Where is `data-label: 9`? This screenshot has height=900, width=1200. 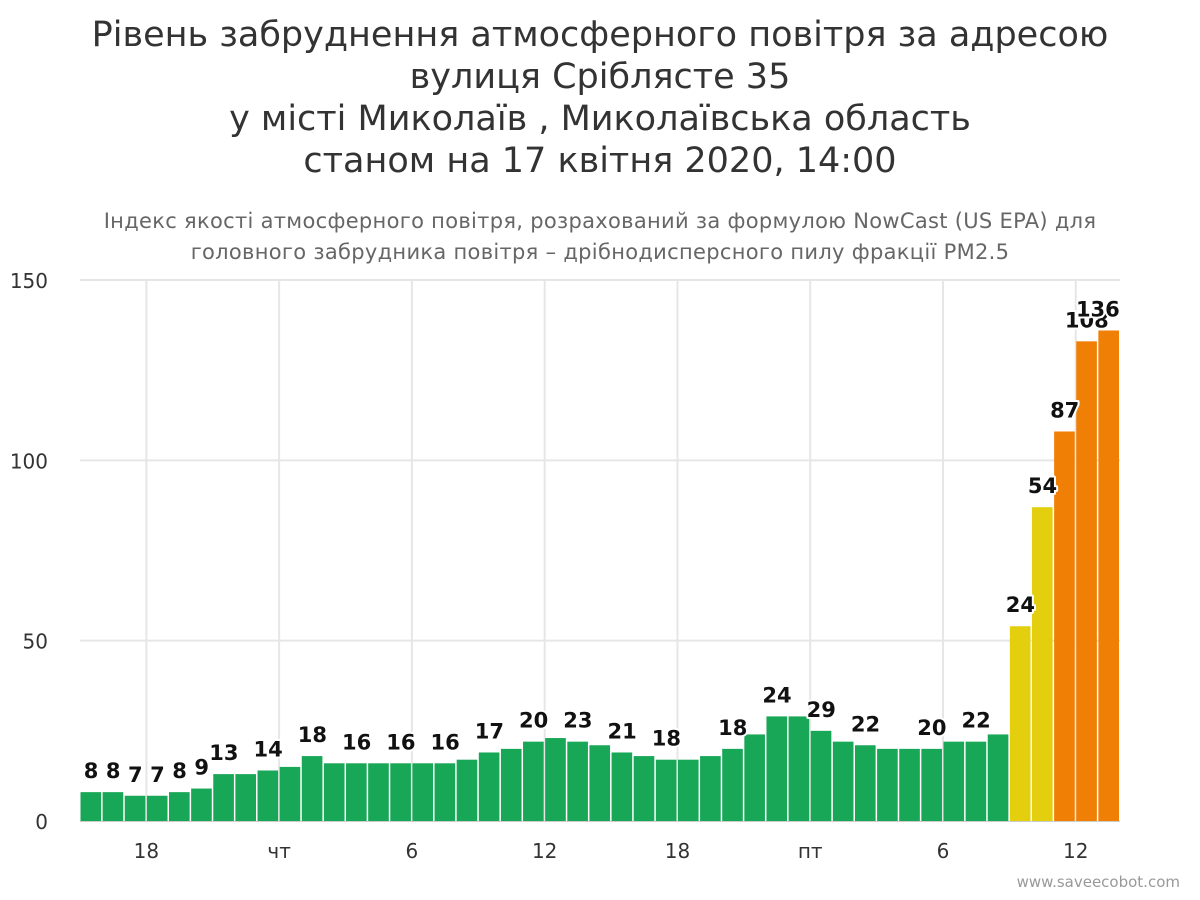
data-label: 9 is located at coordinates (201, 768).